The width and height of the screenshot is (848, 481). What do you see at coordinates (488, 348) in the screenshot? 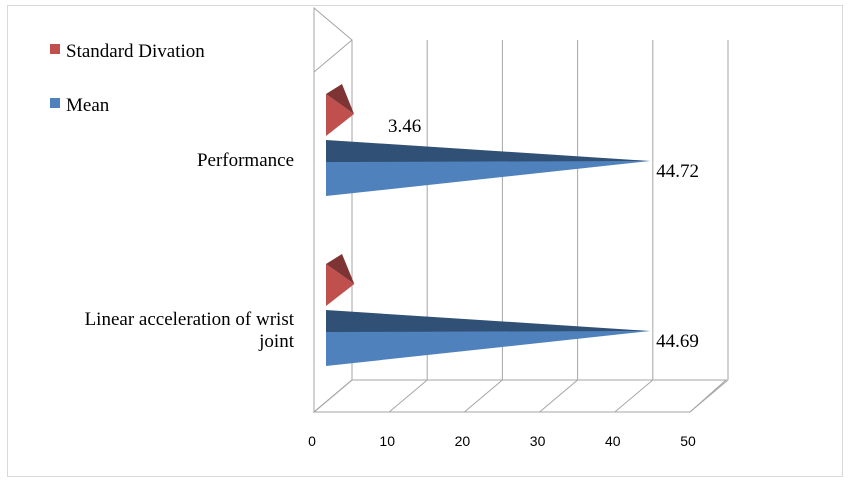
I see `bar-mean-linear-acceleration-of-wrist-joint` at bounding box center [488, 348].